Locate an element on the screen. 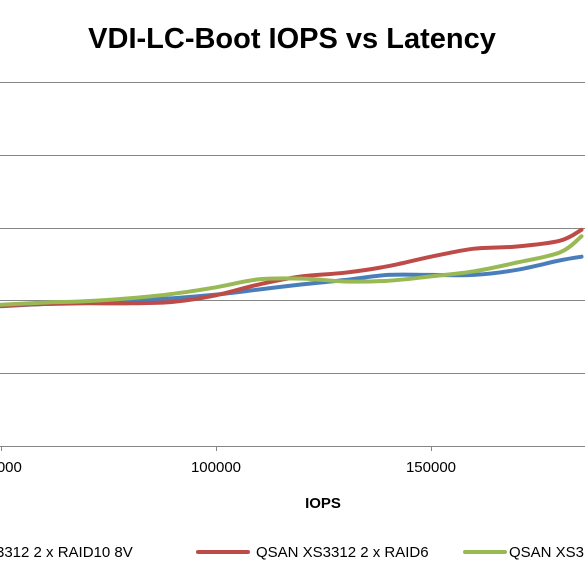 This screenshot has height=585, width=585. x-tick-label: 50000 is located at coordinates (11, 467).